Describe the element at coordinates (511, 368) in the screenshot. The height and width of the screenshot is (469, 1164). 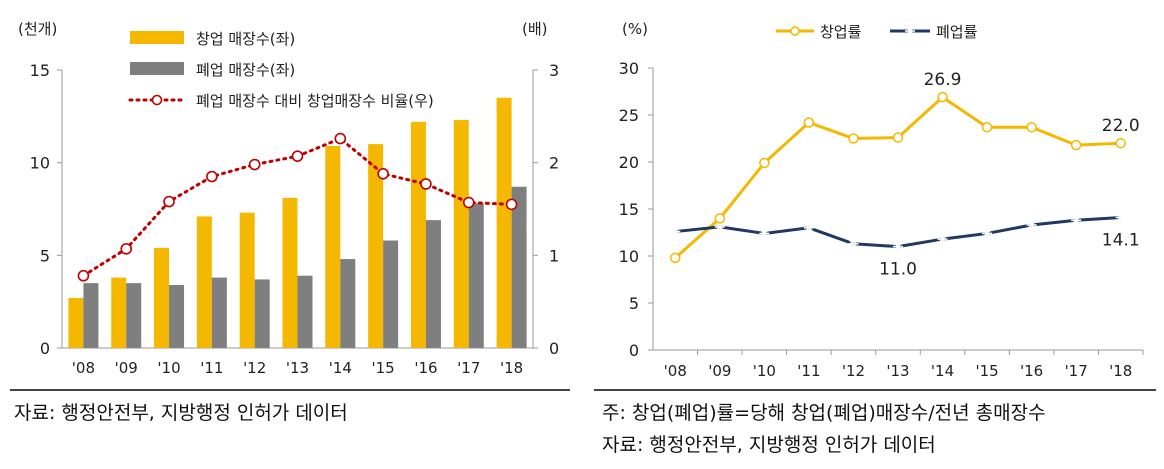
I see `x-tick-label: '18` at that location.